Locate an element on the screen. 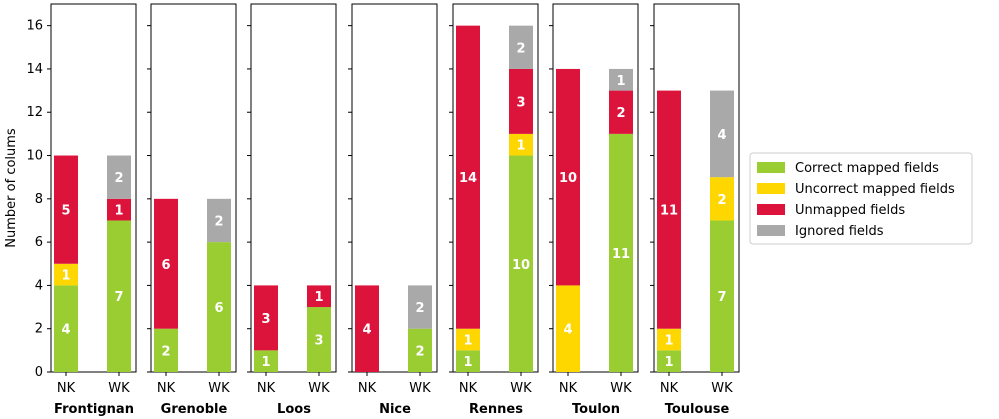 The width and height of the screenshot is (999, 419). y-tick-label: 10 is located at coordinates (34, 156).